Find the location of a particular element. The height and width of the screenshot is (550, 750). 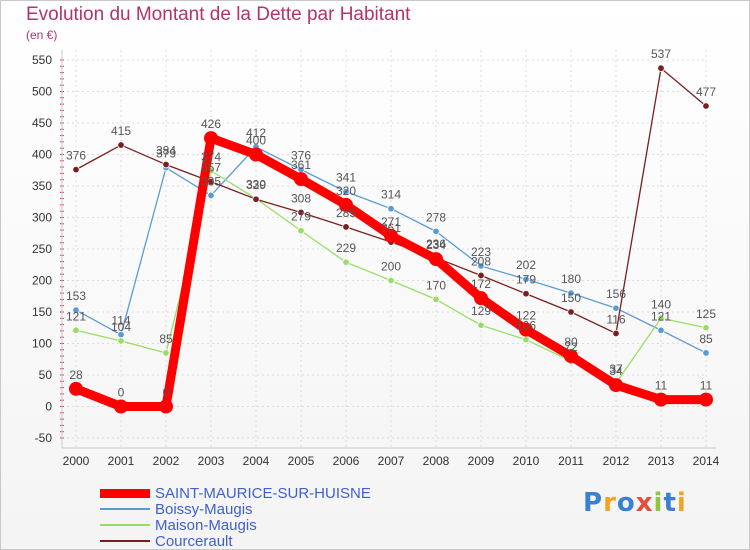

data-label-courcerault: 208 is located at coordinates (481, 261).